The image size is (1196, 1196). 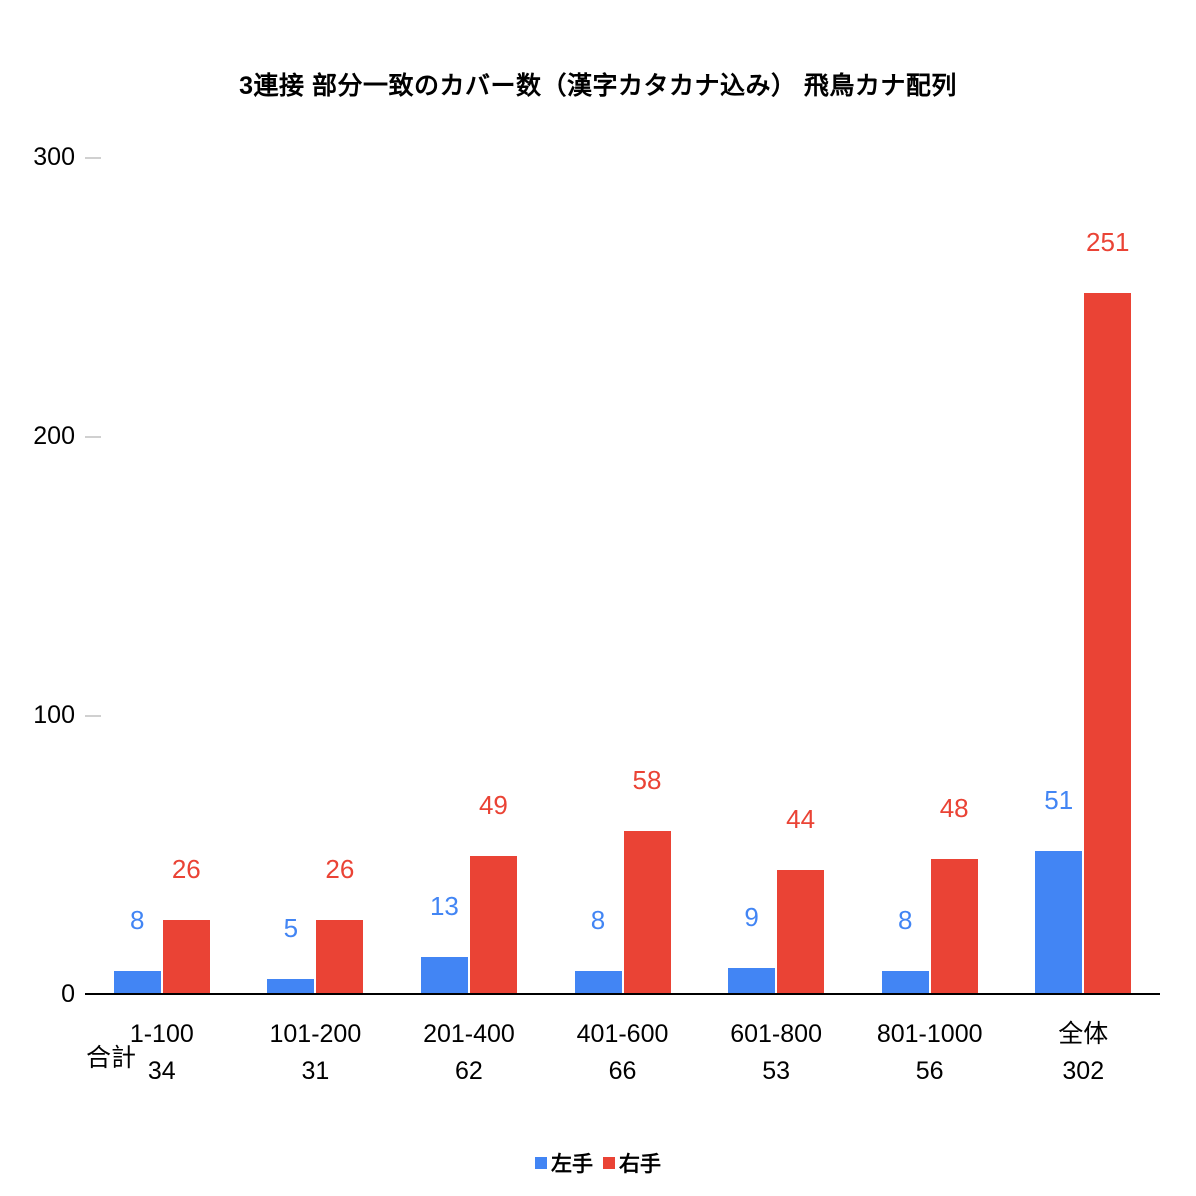 What do you see at coordinates (929, 1071) in the screenshot?
I see `x-axis-total-value: 56` at bounding box center [929, 1071].